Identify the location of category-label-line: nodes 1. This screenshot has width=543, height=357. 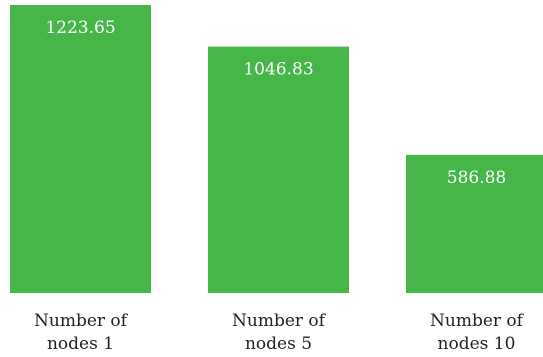
(80, 344).